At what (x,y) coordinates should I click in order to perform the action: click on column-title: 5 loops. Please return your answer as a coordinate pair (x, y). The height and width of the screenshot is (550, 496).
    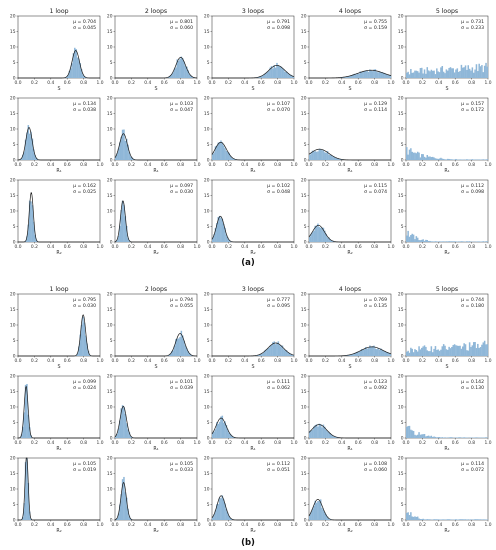
    Looking at the image, I should click on (447, 289).